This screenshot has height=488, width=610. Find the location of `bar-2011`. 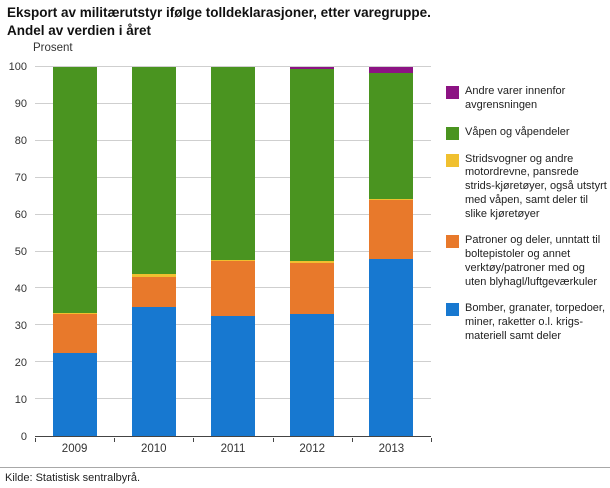

bar-2011 is located at coordinates (233, 251).